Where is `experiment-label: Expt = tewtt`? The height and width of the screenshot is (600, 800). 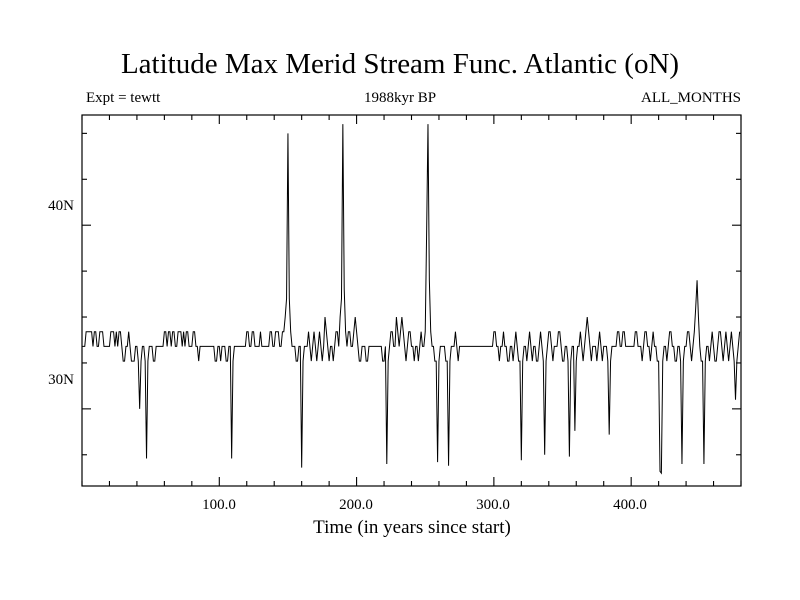
experiment-label: Expt = tewtt is located at coordinates (123, 98).